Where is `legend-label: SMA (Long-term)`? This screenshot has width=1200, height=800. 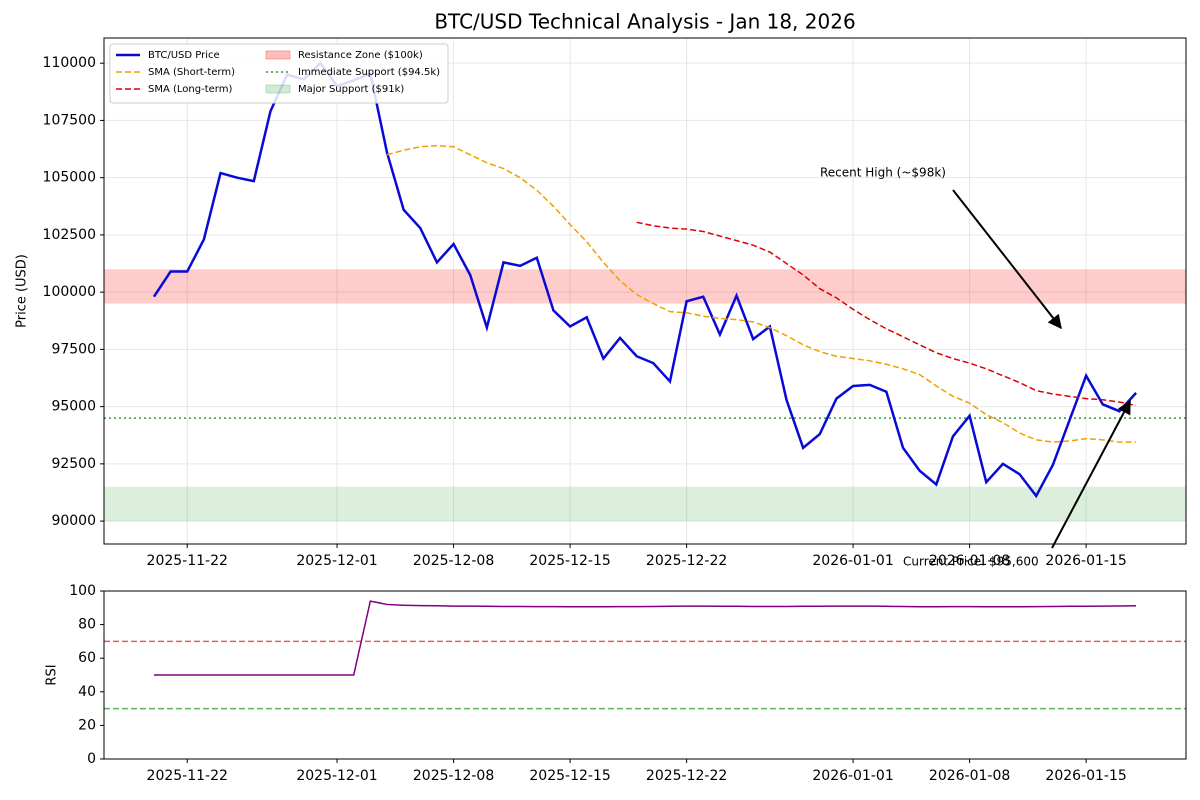 legend-label: SMA (Long-term) is located at coordinates (190, 89).